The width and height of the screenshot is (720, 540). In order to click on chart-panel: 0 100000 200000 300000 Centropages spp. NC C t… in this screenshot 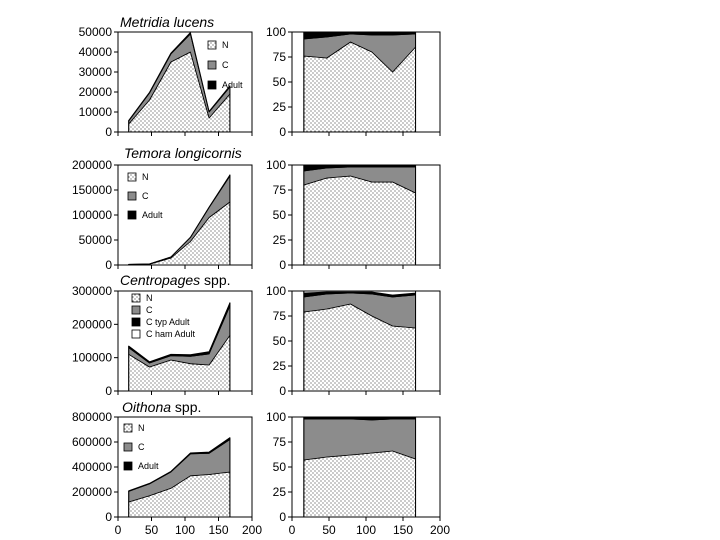, I will do `click(162, 335)`.